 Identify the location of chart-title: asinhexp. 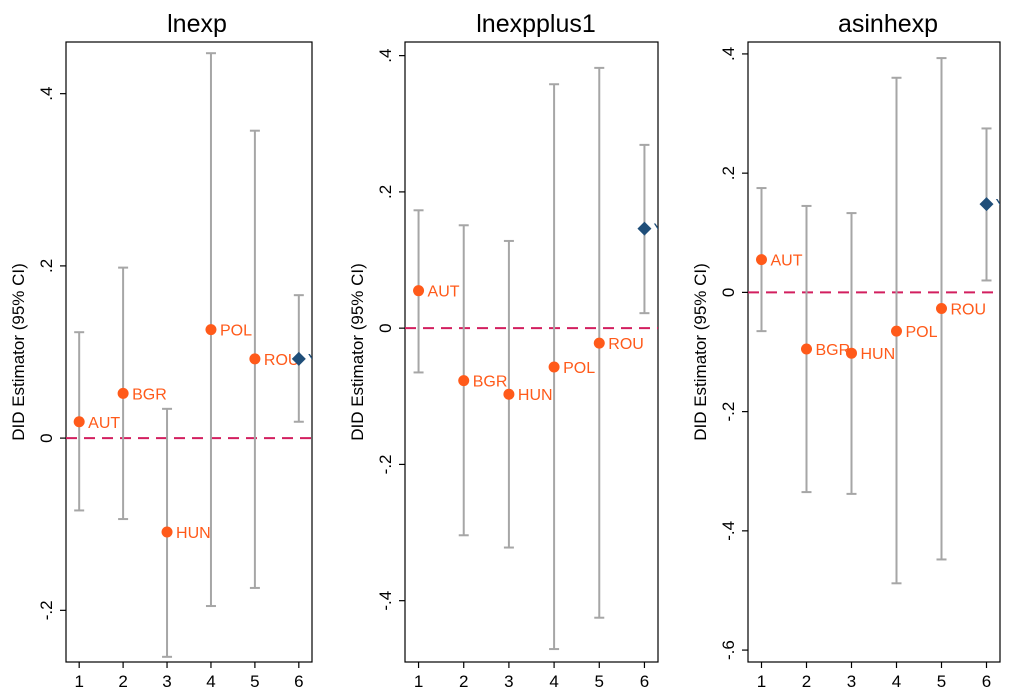
(888, 24).